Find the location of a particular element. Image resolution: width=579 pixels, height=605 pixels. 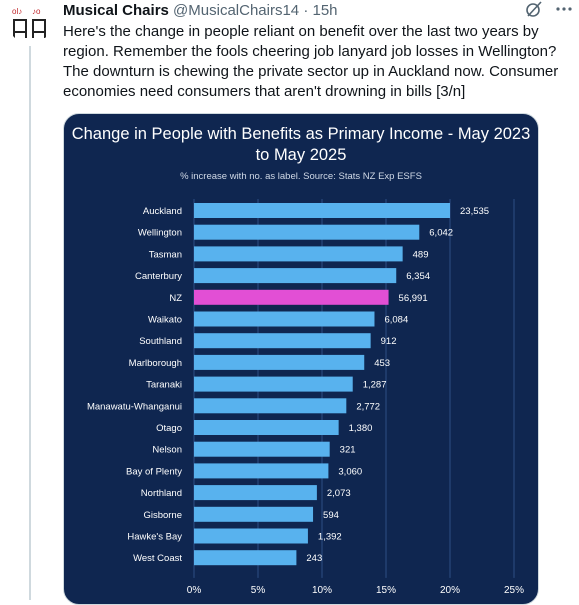

data-label: 1,380 is located at coordinates (361, 428).